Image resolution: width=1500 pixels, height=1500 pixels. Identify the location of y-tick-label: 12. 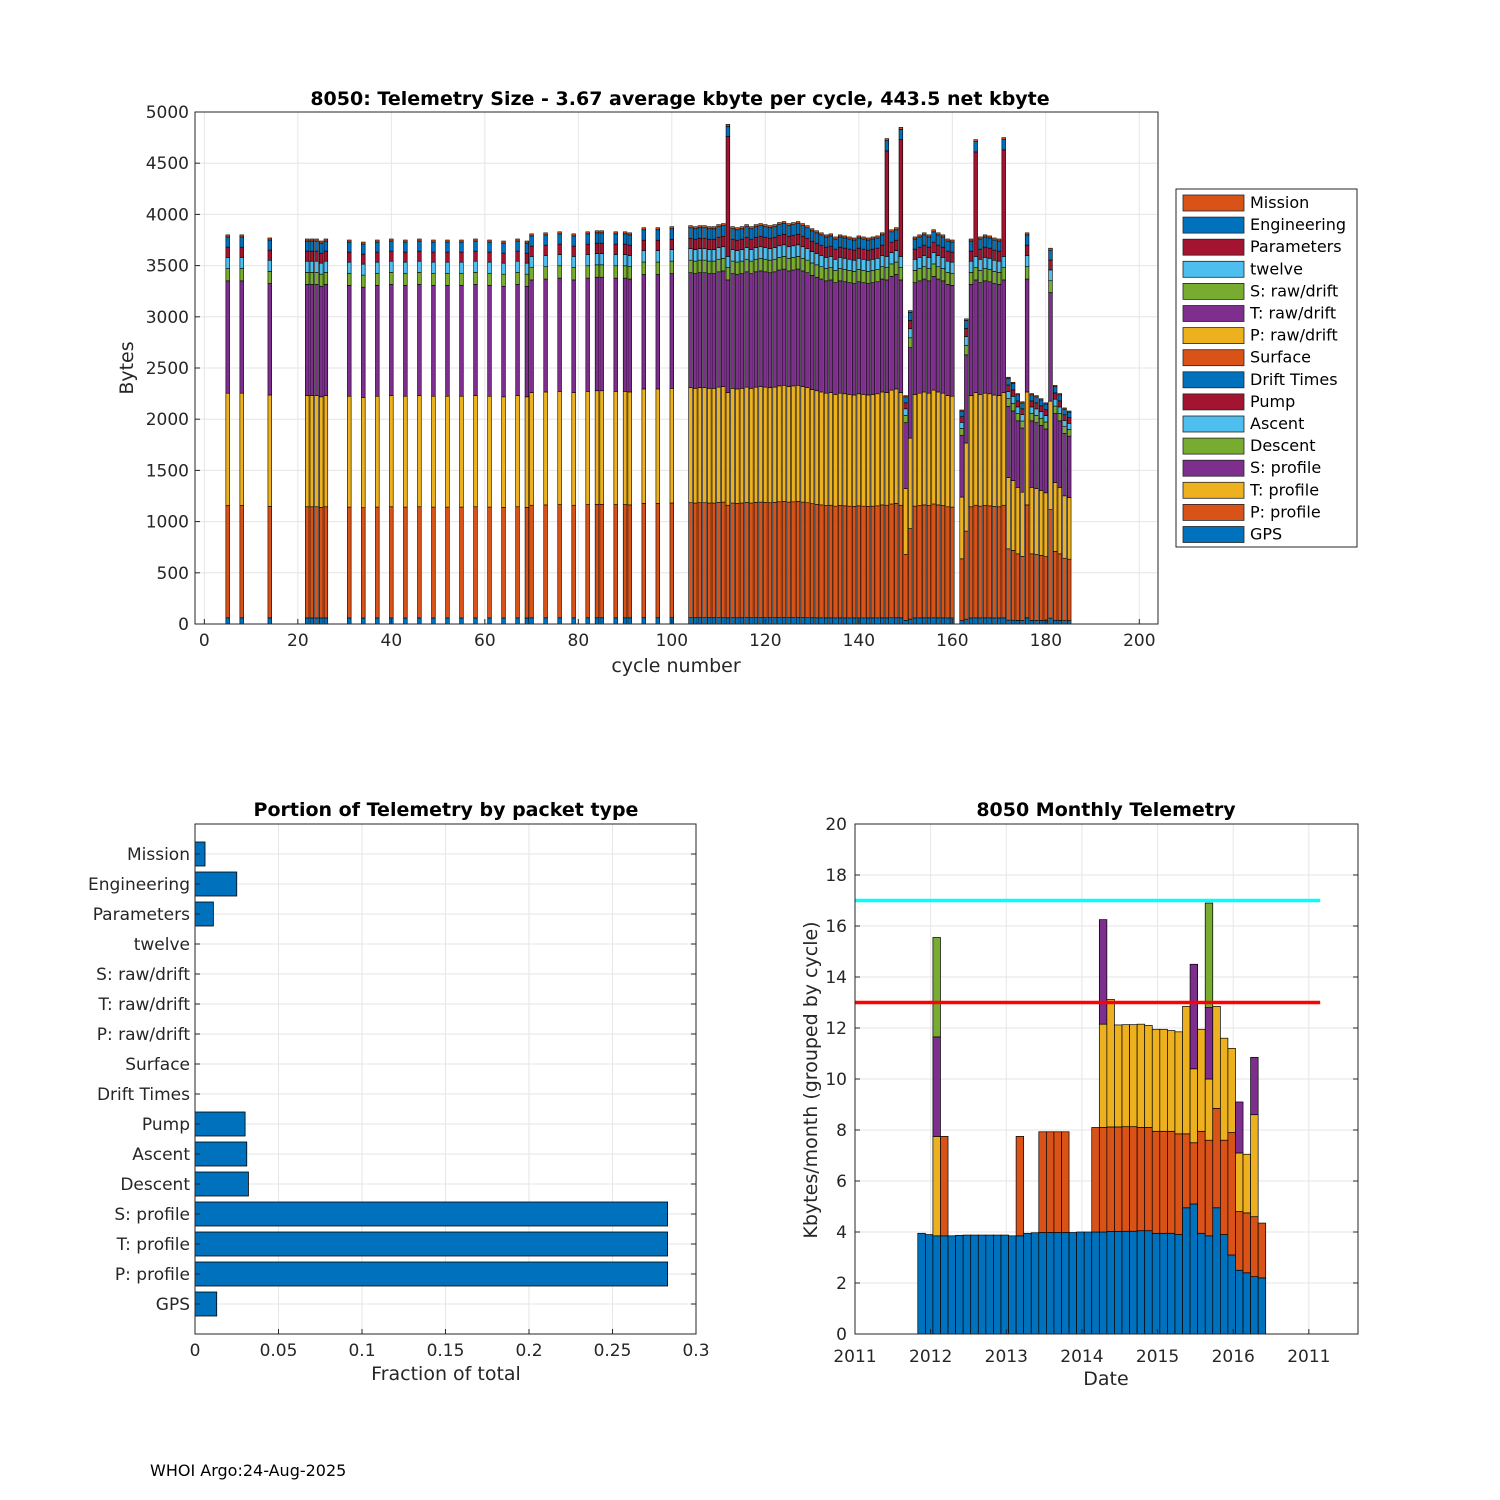
(836, 1029).